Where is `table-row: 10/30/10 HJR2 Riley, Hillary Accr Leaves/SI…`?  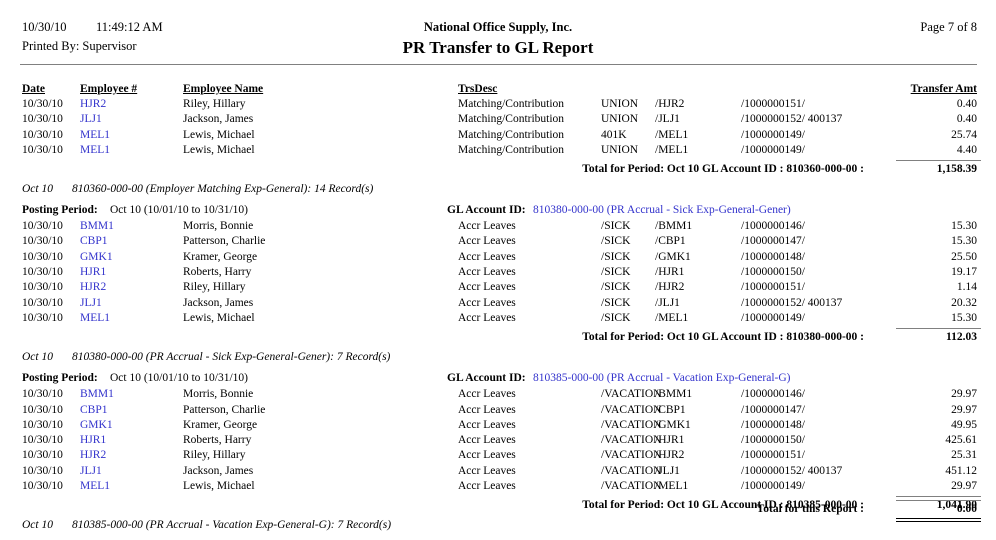
table-row: 10/30/10 HJR2 Riley, Hillary Accr Leaves/SI… is located at coordinates (498, 288).